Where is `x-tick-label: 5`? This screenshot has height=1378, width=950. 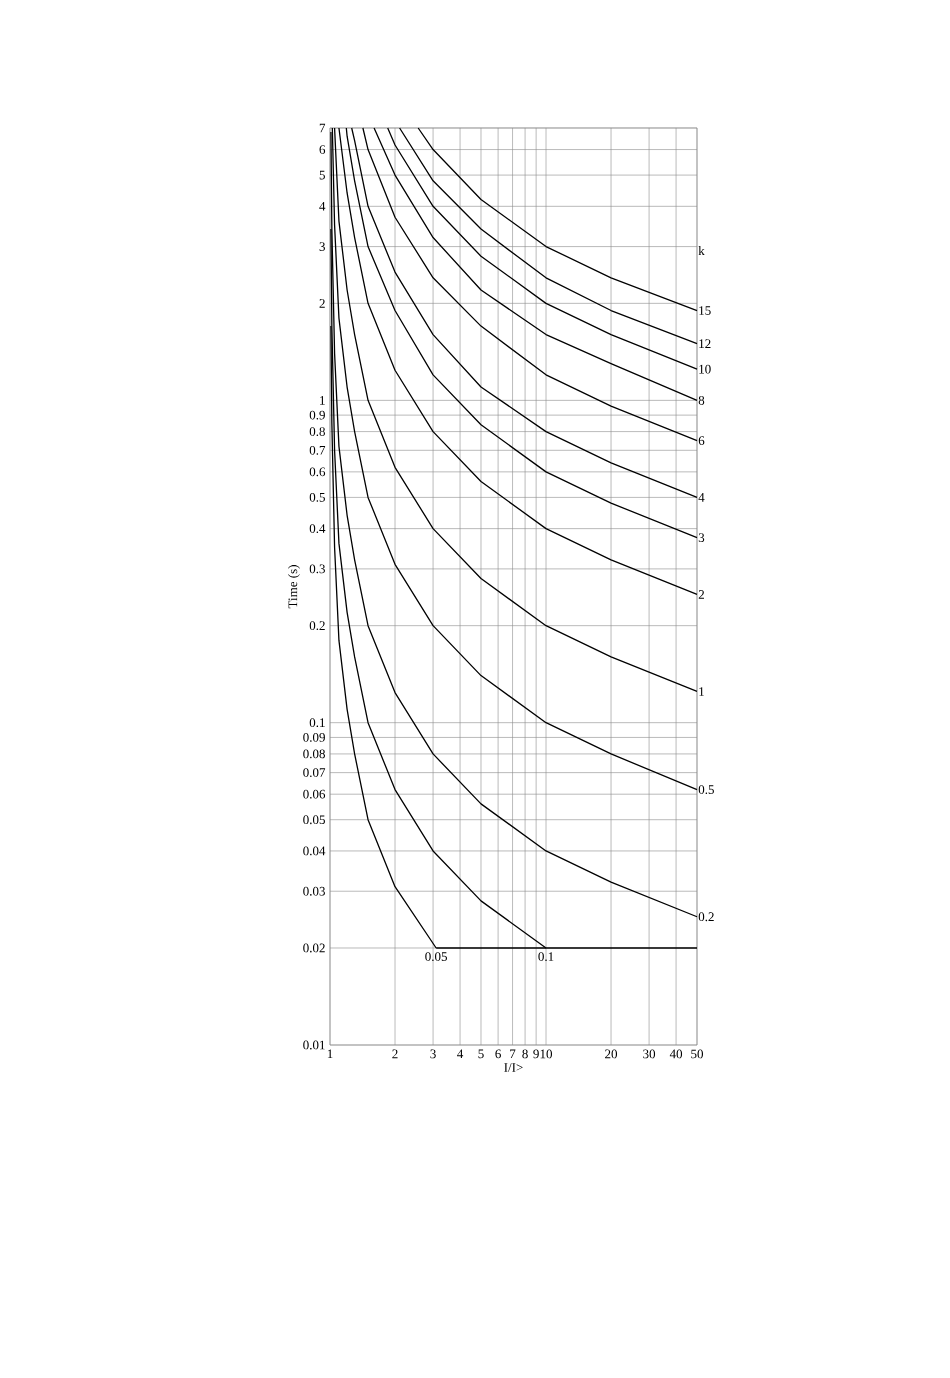 x-tick-label: 5 is located at coordinates (481, 1054).